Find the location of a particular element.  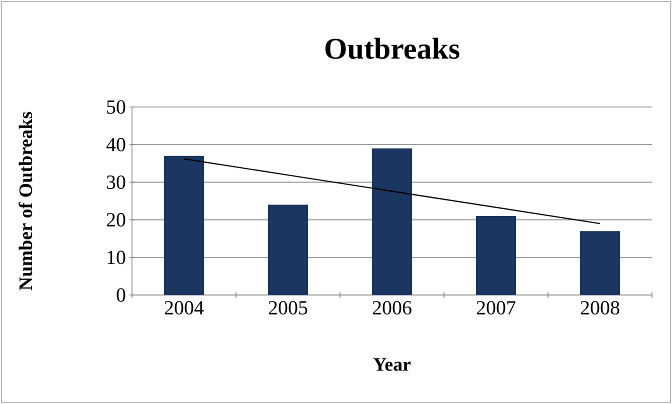

y-tick-label: 10 is located at coordinates (117, 257).